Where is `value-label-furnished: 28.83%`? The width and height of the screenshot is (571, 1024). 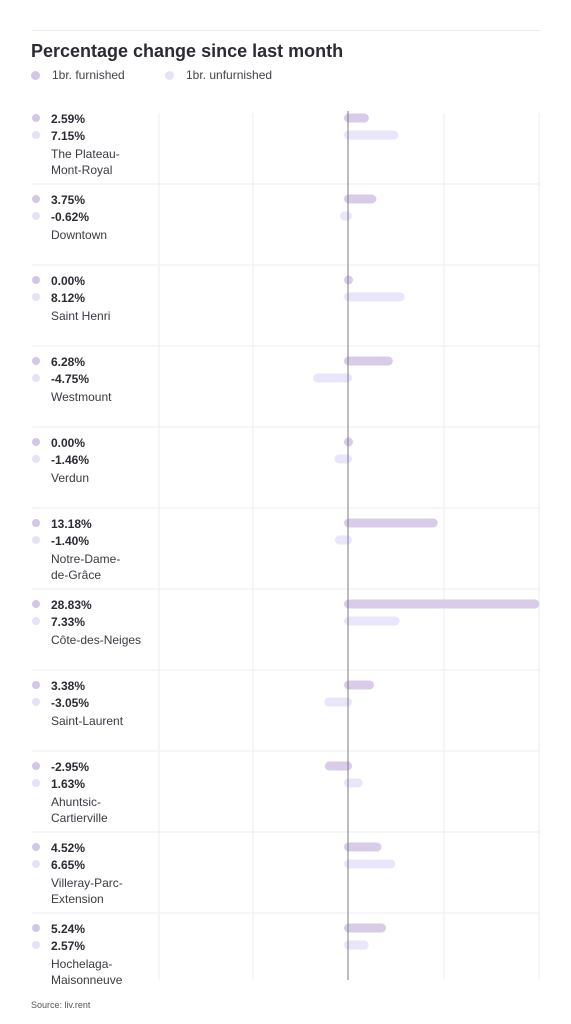
value-label-furnished: 28.83% is located at coordinates (71, 605).